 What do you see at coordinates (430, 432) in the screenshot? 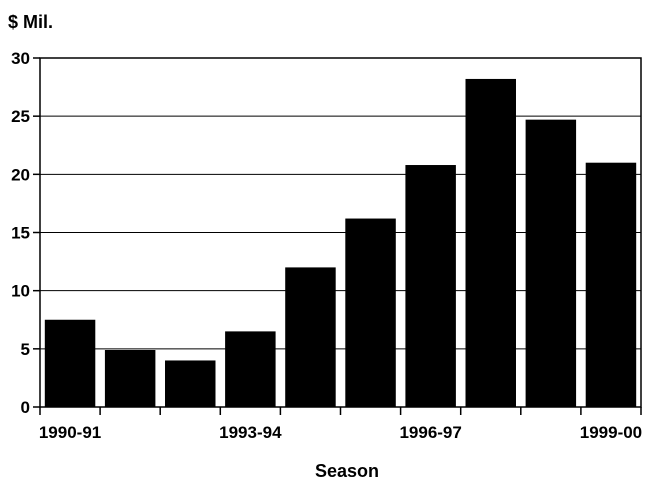
I see `x-tick-label: 1996-97` at bounding box center [430, 432].